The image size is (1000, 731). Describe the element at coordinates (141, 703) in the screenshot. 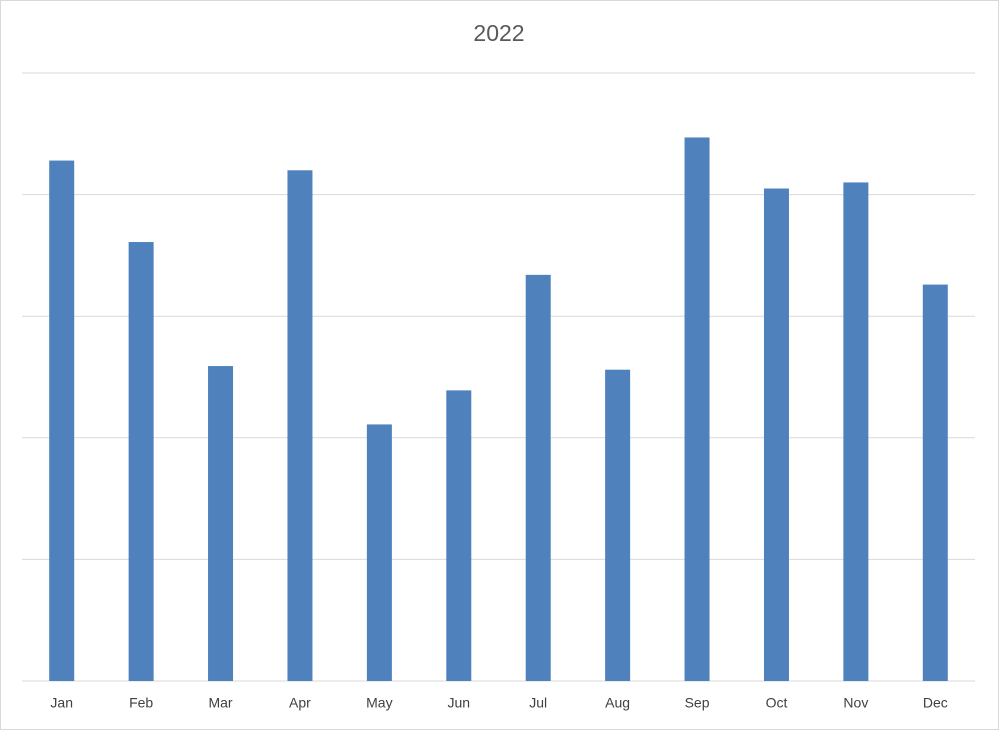

I see `x-tick-label: Feb` at that location.